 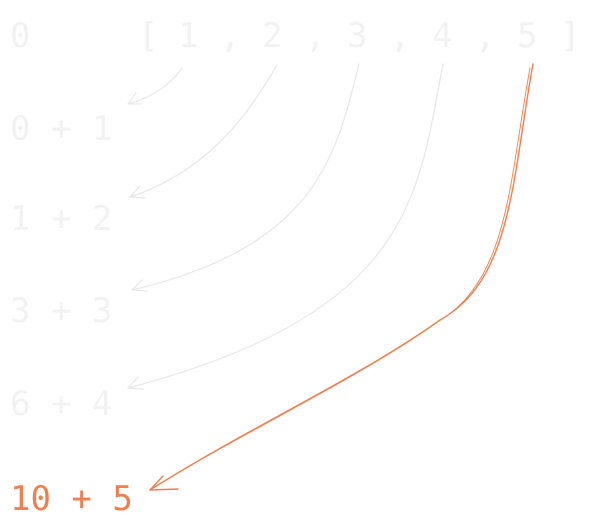 I want to click on array-item-4: 4, so click(x=442, y=36).